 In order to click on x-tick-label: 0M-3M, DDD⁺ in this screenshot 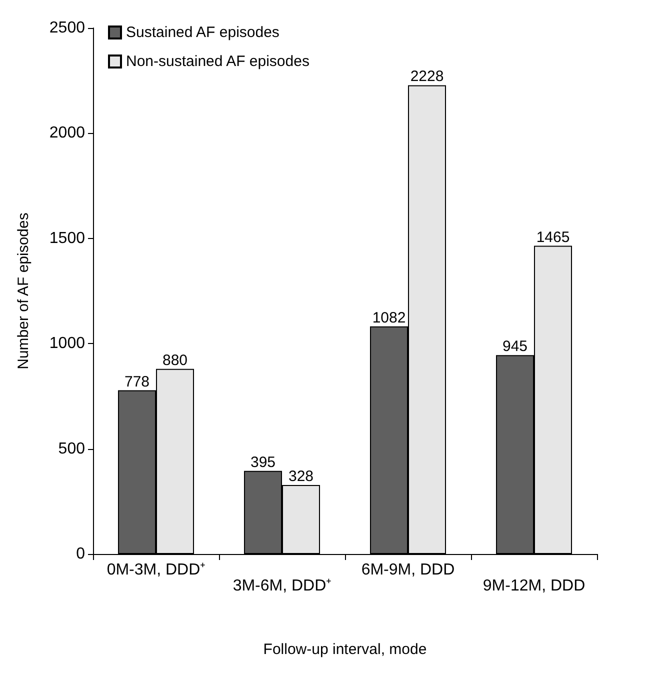, I will do `click(156, 570)`.